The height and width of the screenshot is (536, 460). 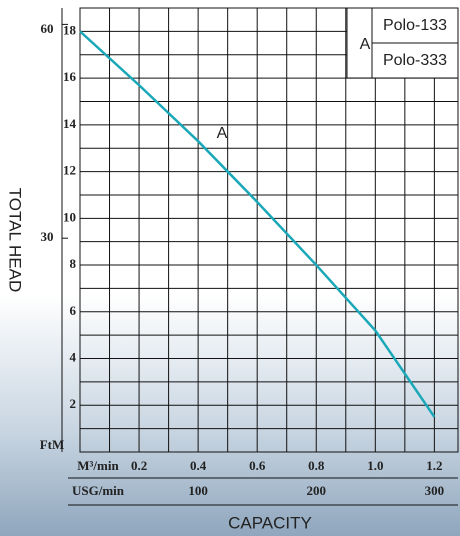 I want to click on y-tick-label: 14, so click(x=70, y=123).